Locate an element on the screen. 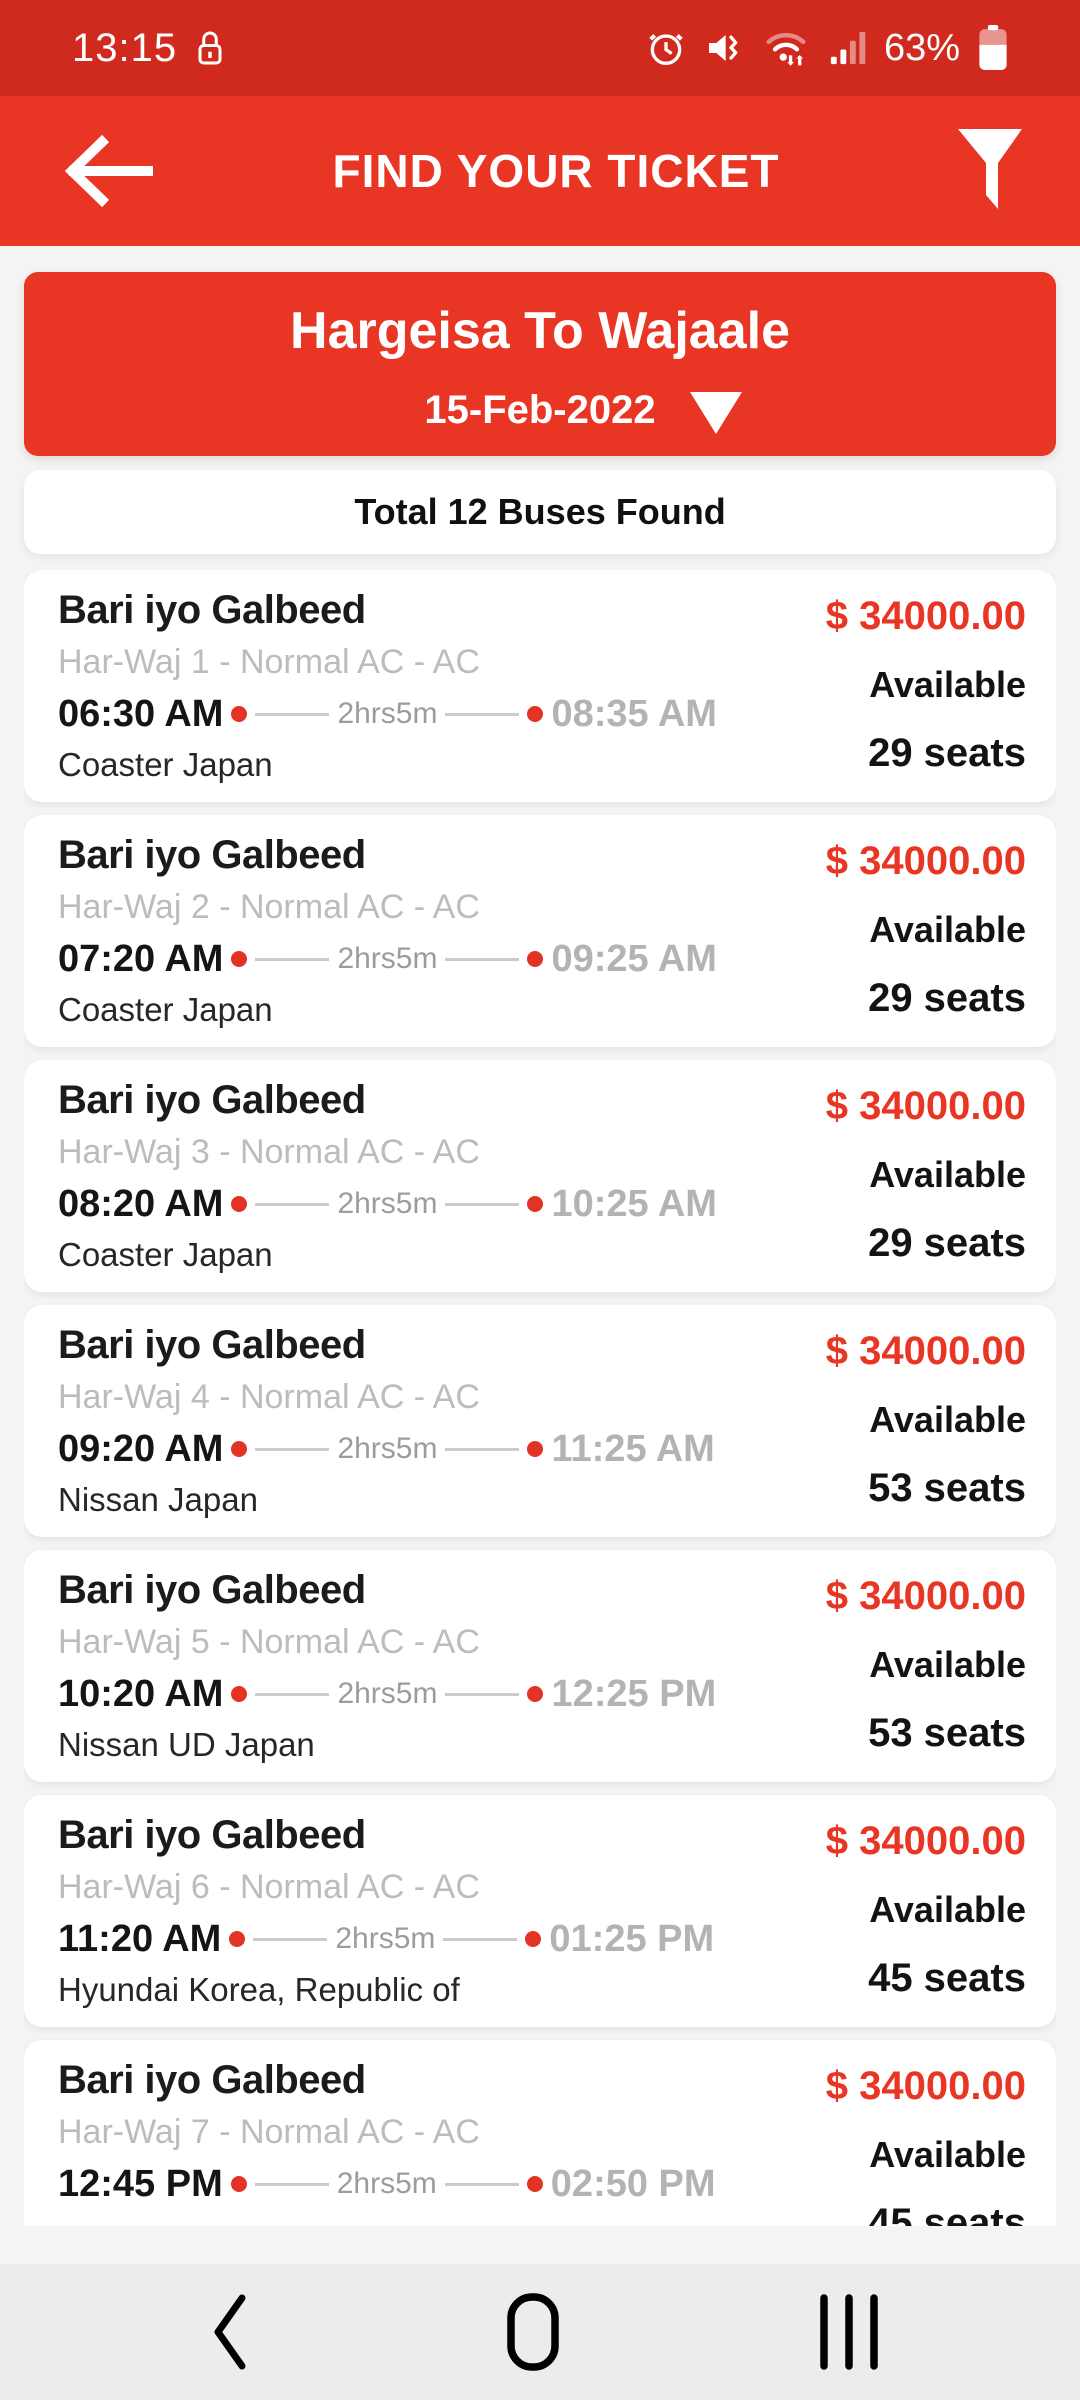 This screenshot has height=2400, width=1080. wifi-icon is located at coordinates (786, 48).